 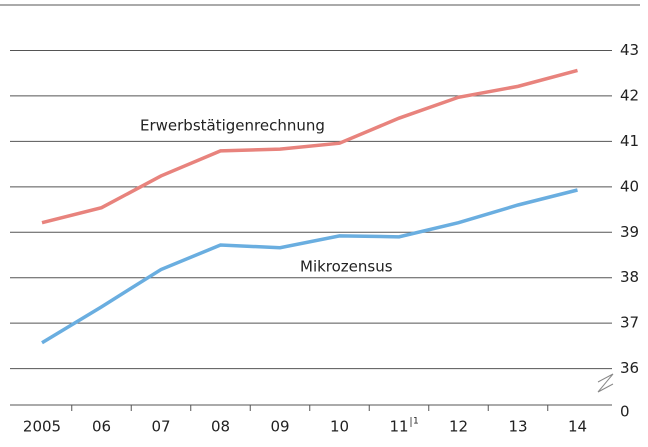 I want to click on y-tick-label: 43, so click(x=629, y=50).